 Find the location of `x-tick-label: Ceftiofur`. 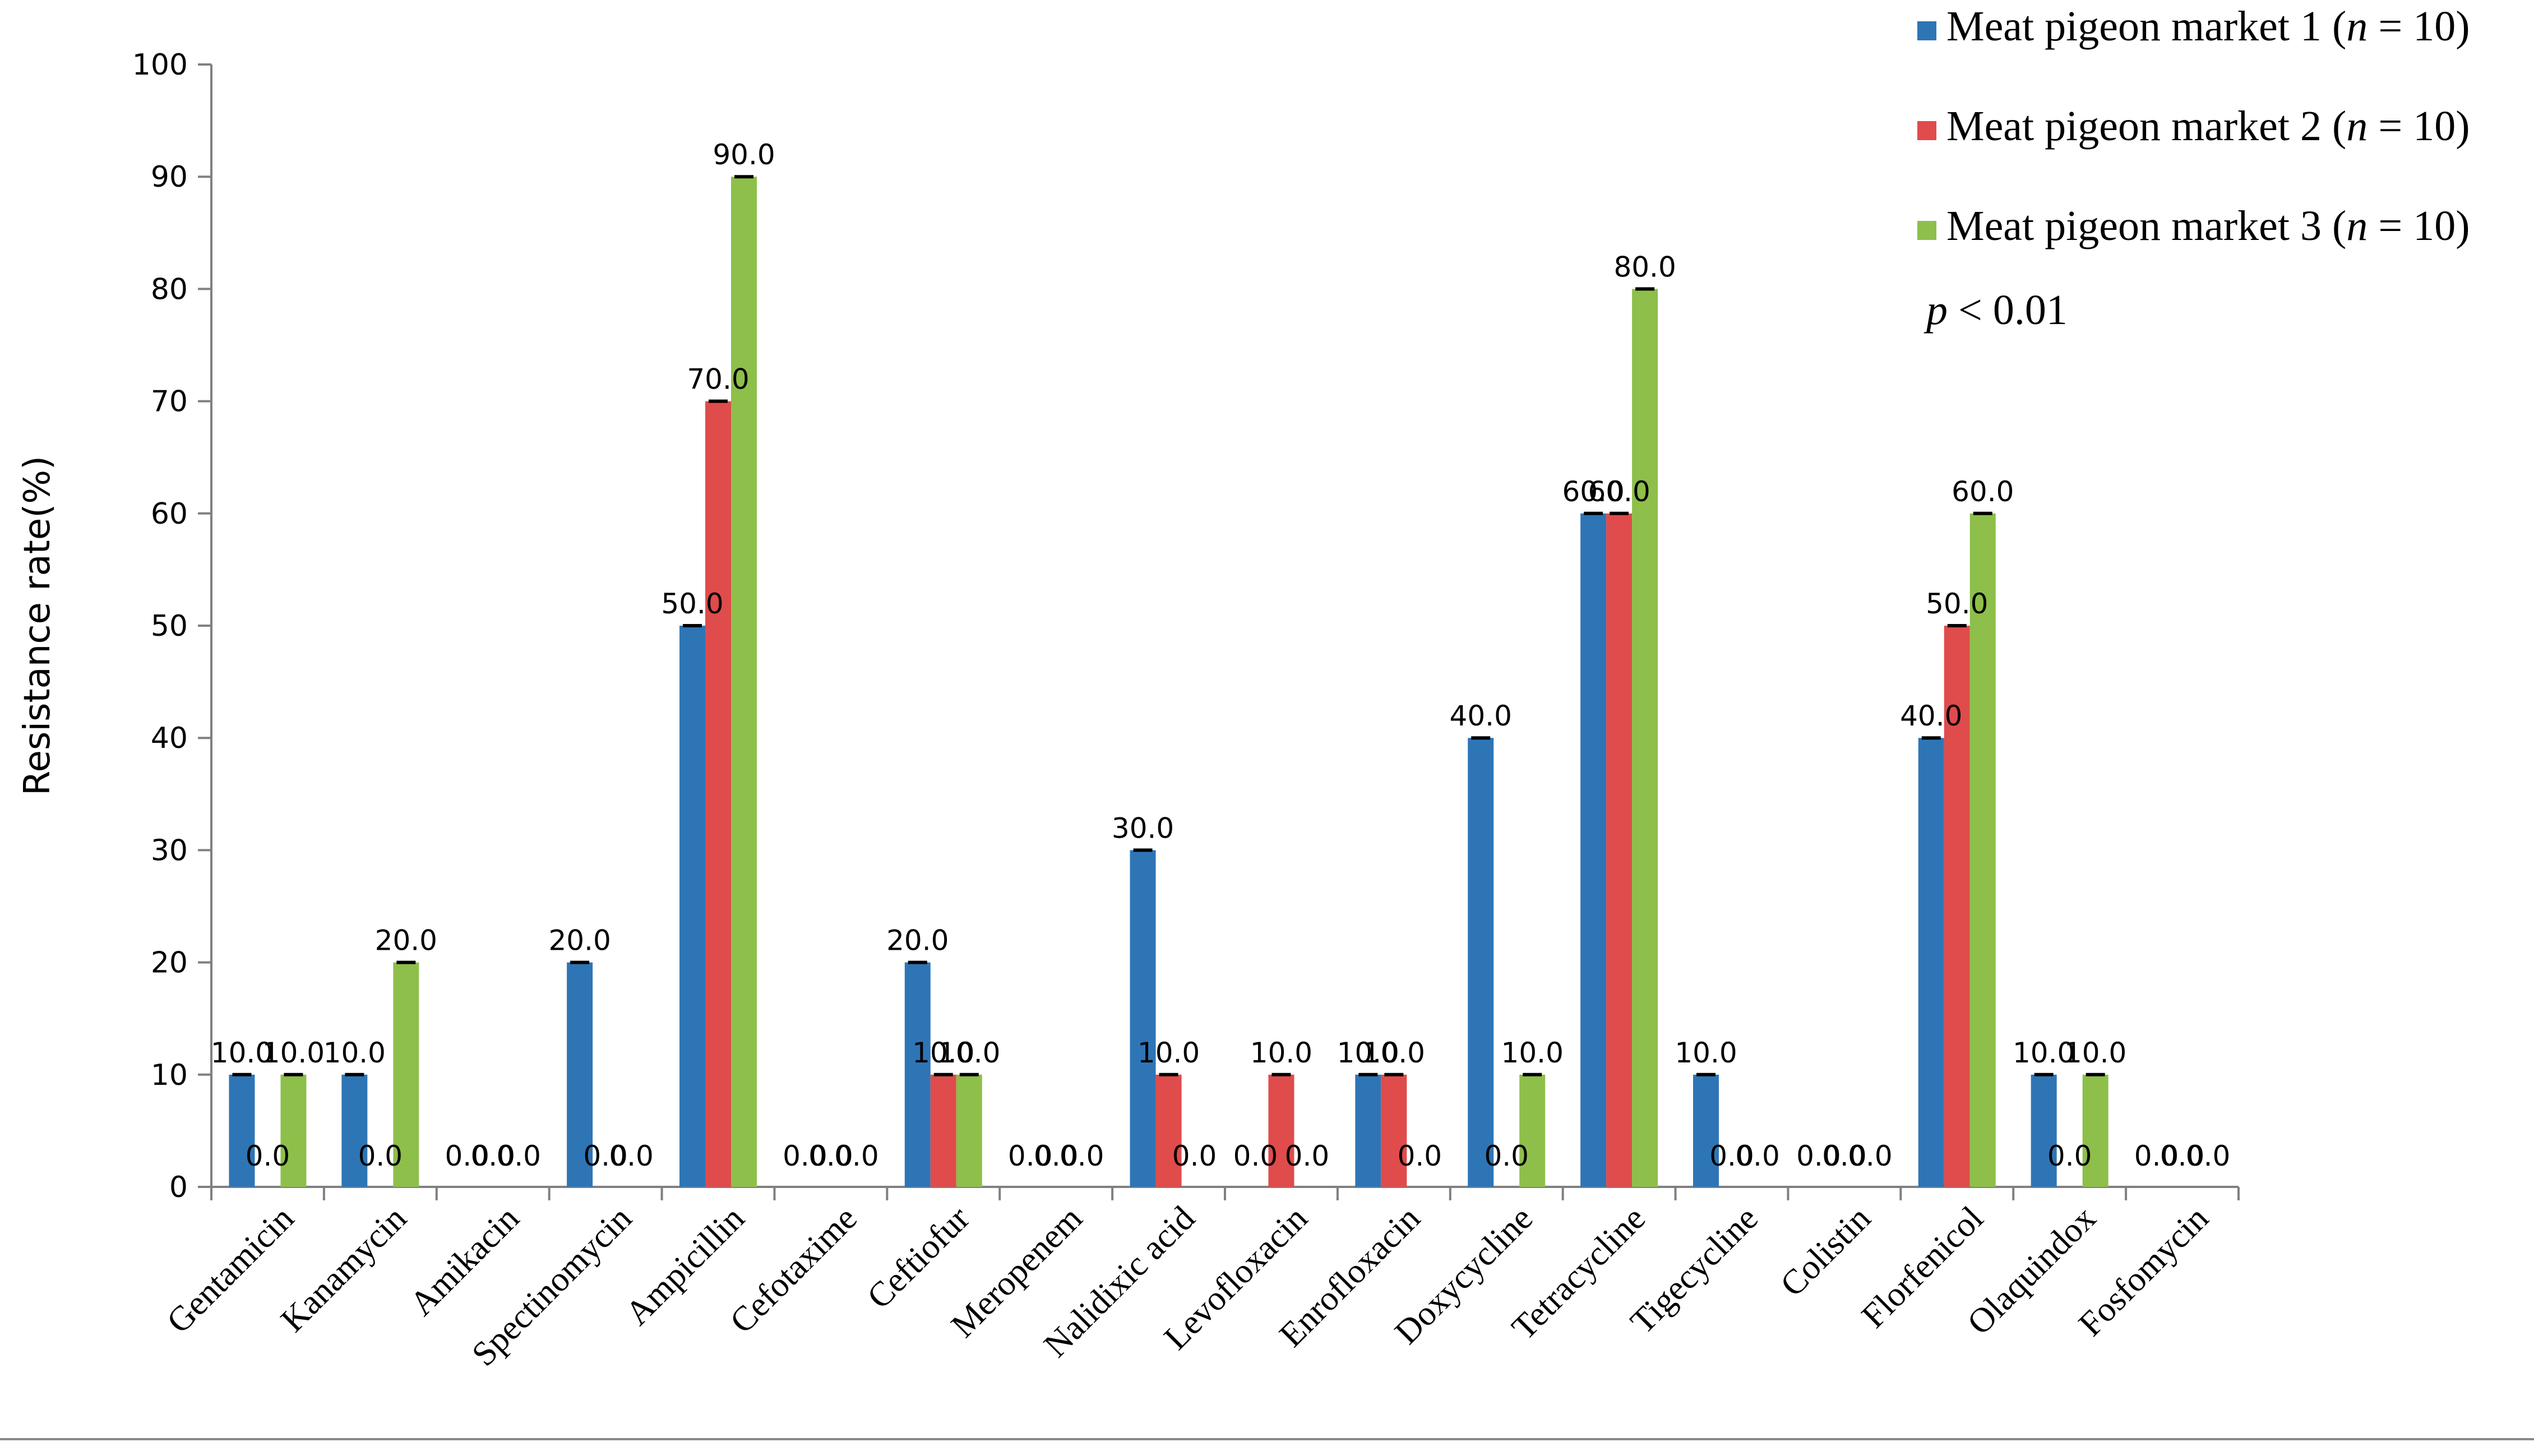

x-tick-label: Ceftiofur is located at coordinates (919, 1258).